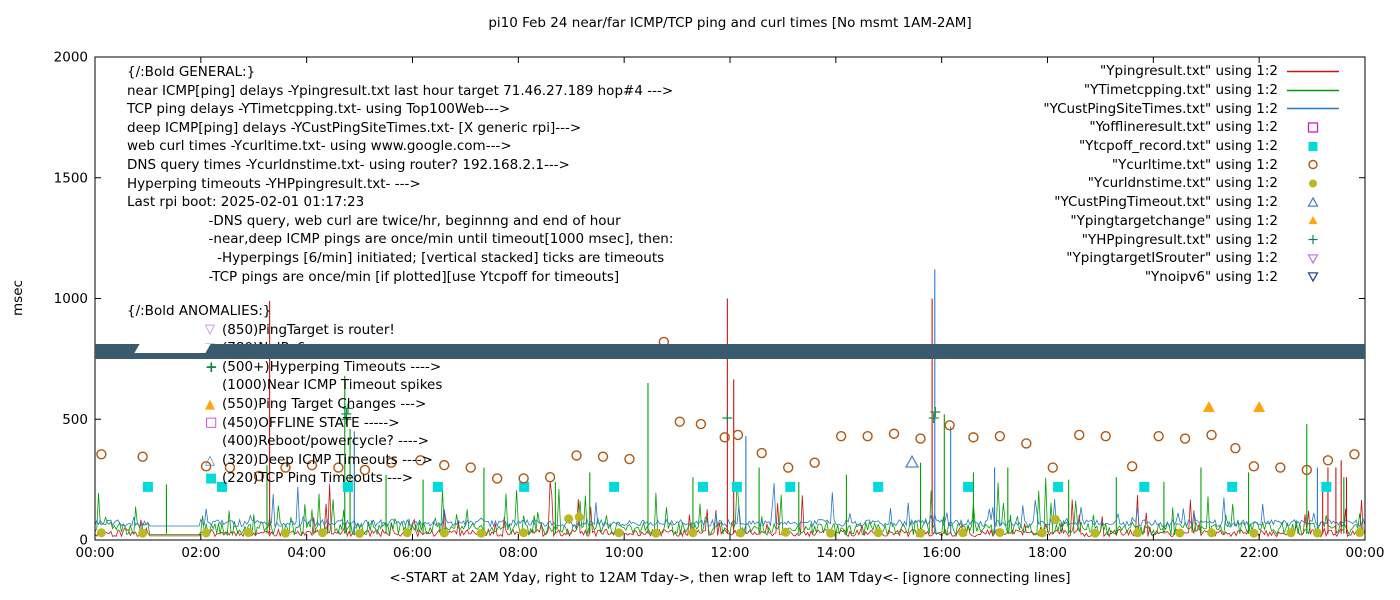 The image size is (1400, 600). What do you see at coordinates (624, 553) in the screenshot?
I see `x-tick-label: 10:00` at bounding box center [624, 553].